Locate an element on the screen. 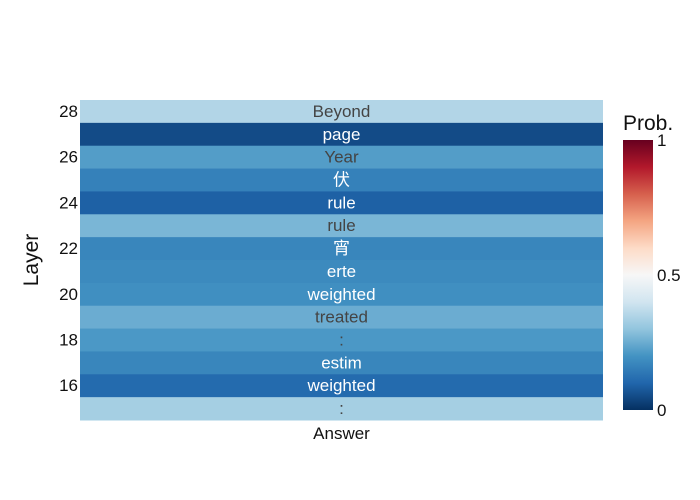 The width and height of the screenshot is (700, 500). cell-label-layer-27: page is located at coordinates (342, 134).